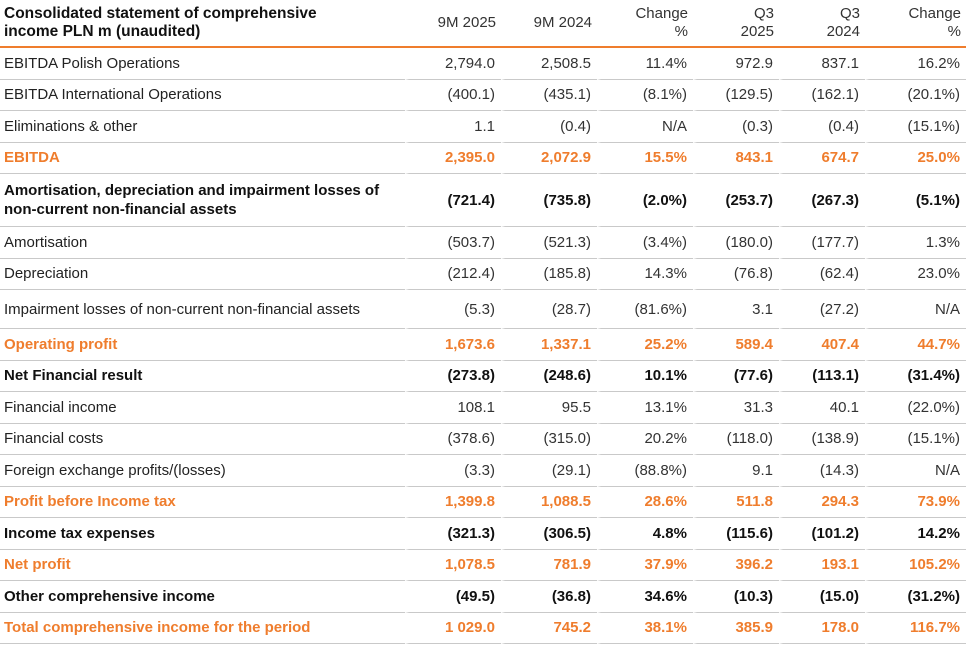  Describe the element at coordinates (549, 439) in the screenshot. I see `cell-9m-2024: (315.0)` at that location.